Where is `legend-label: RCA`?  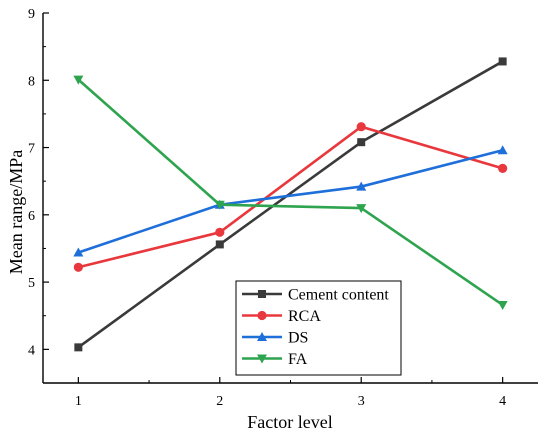 legend-label: RCA is located at coordinates (304, 316).